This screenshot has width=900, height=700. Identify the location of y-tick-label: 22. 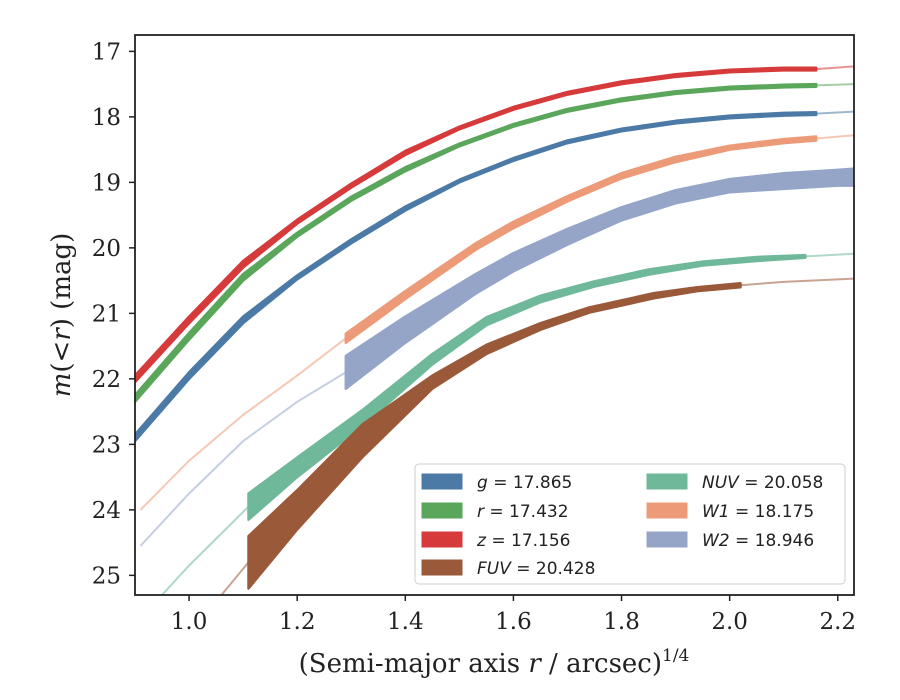
(106, 380).